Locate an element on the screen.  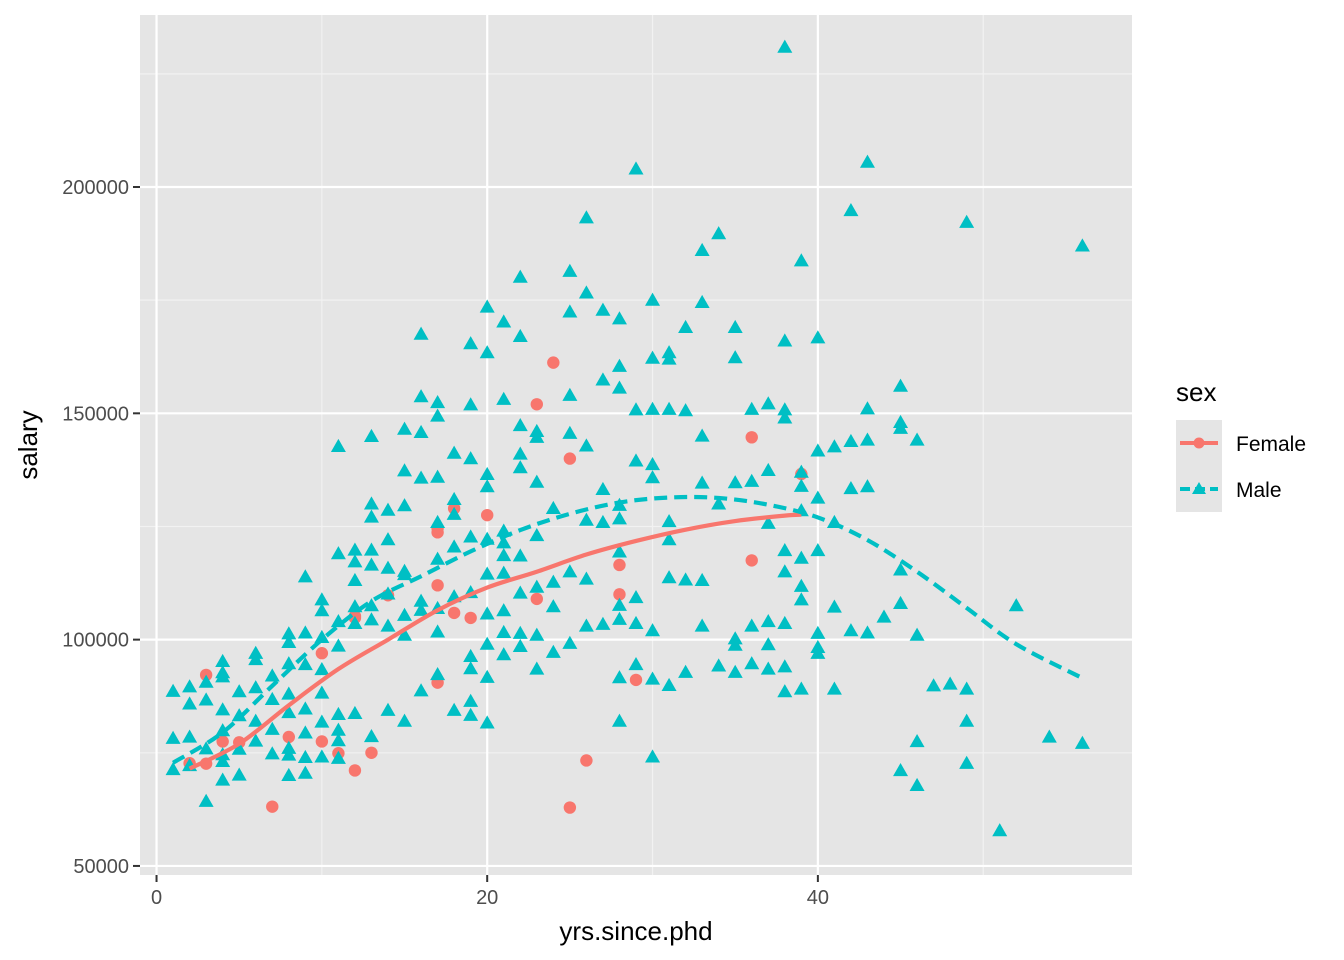
x-tick-label: 20 is located at coordinates (487, 898).